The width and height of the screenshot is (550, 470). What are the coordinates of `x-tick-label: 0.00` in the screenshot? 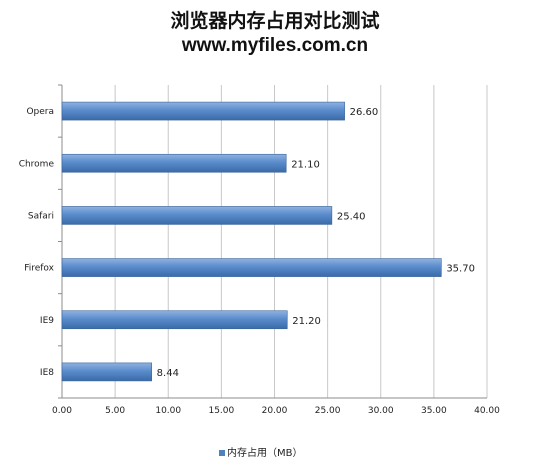 It's located at (62, 411).